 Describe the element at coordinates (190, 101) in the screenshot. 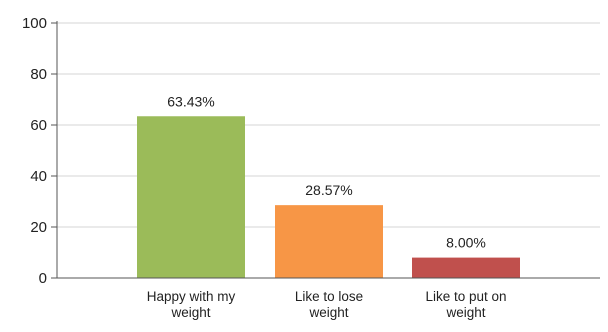

I see `data-label: 63.43%` at that location.